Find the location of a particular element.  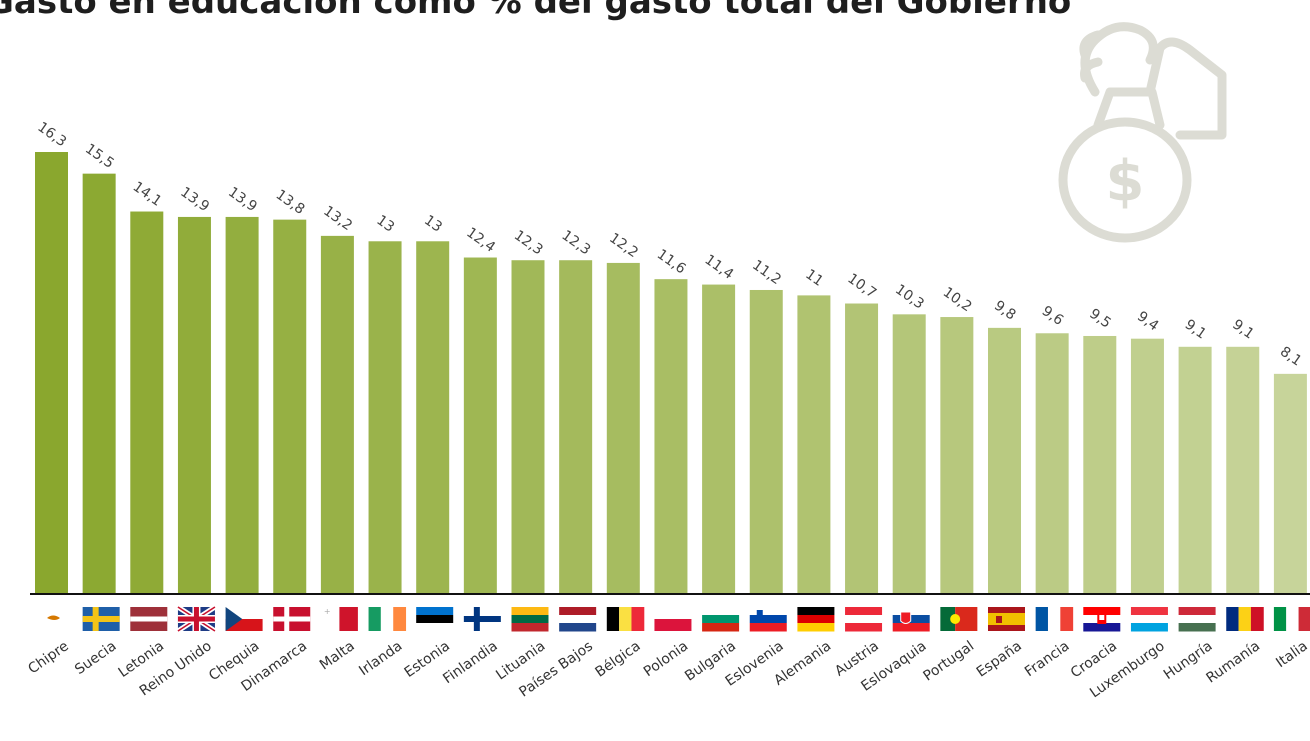

bar-chequia is located at coordinates (242, 405).